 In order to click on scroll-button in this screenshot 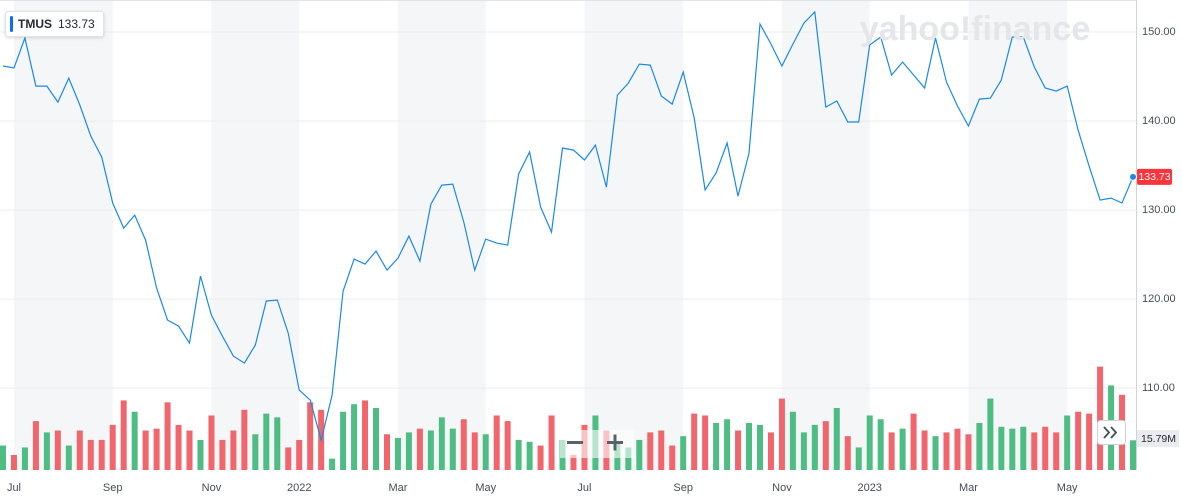, I will do `click(1111, 432)`.